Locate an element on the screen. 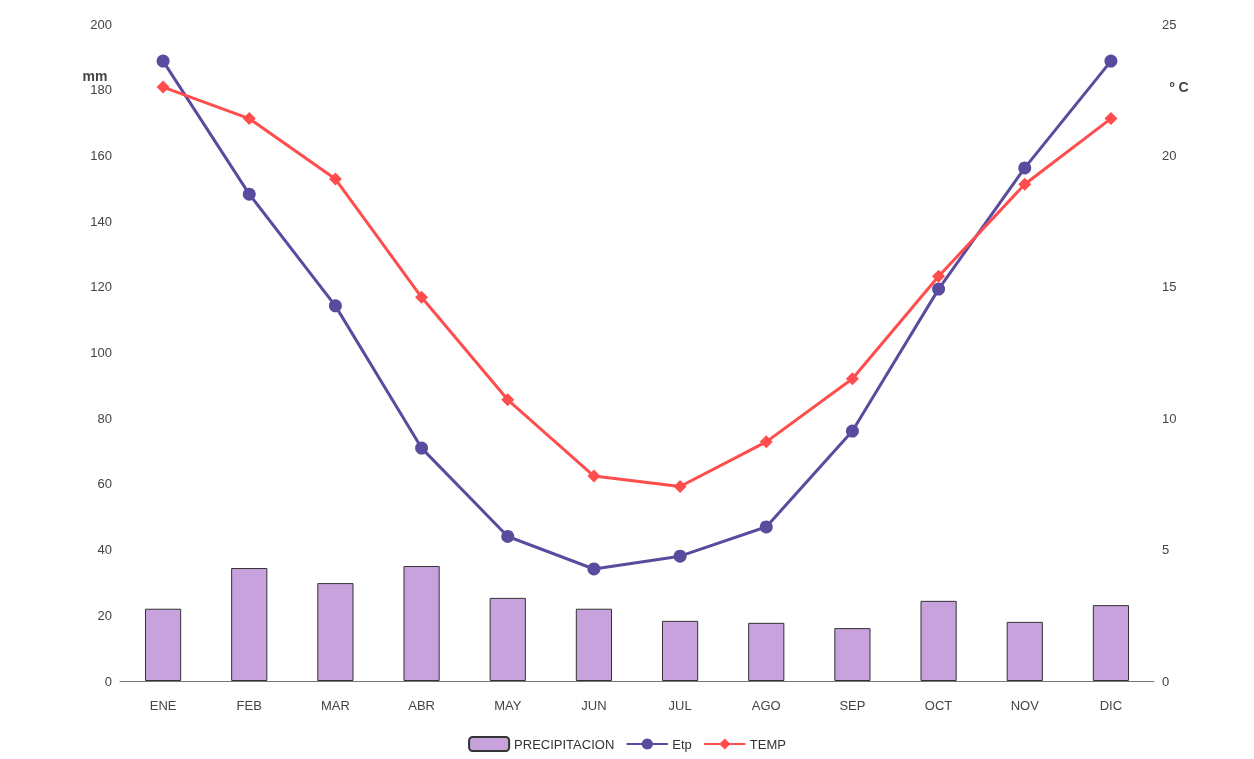 The image size is (1254, 759). y2-tick-label: 20 is located at coordinates (1169, 155).